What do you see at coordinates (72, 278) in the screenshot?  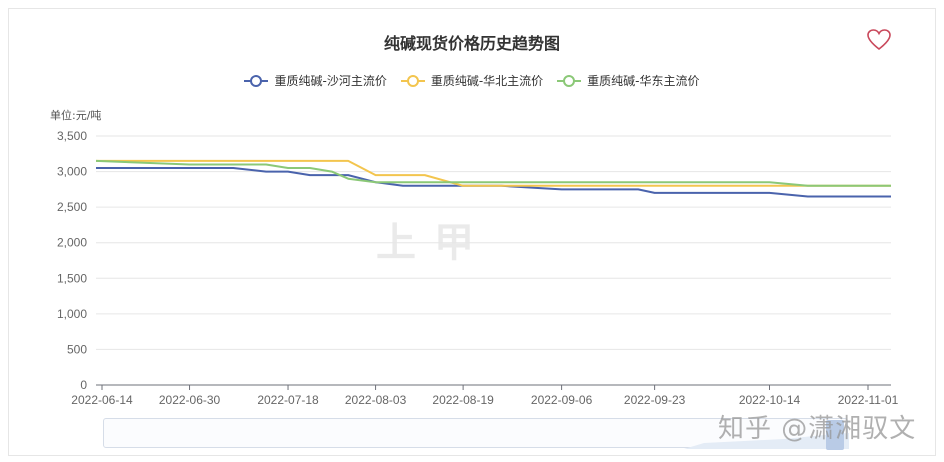 I see `y-tick-label: 1,500` at bounding box center [72, 278].